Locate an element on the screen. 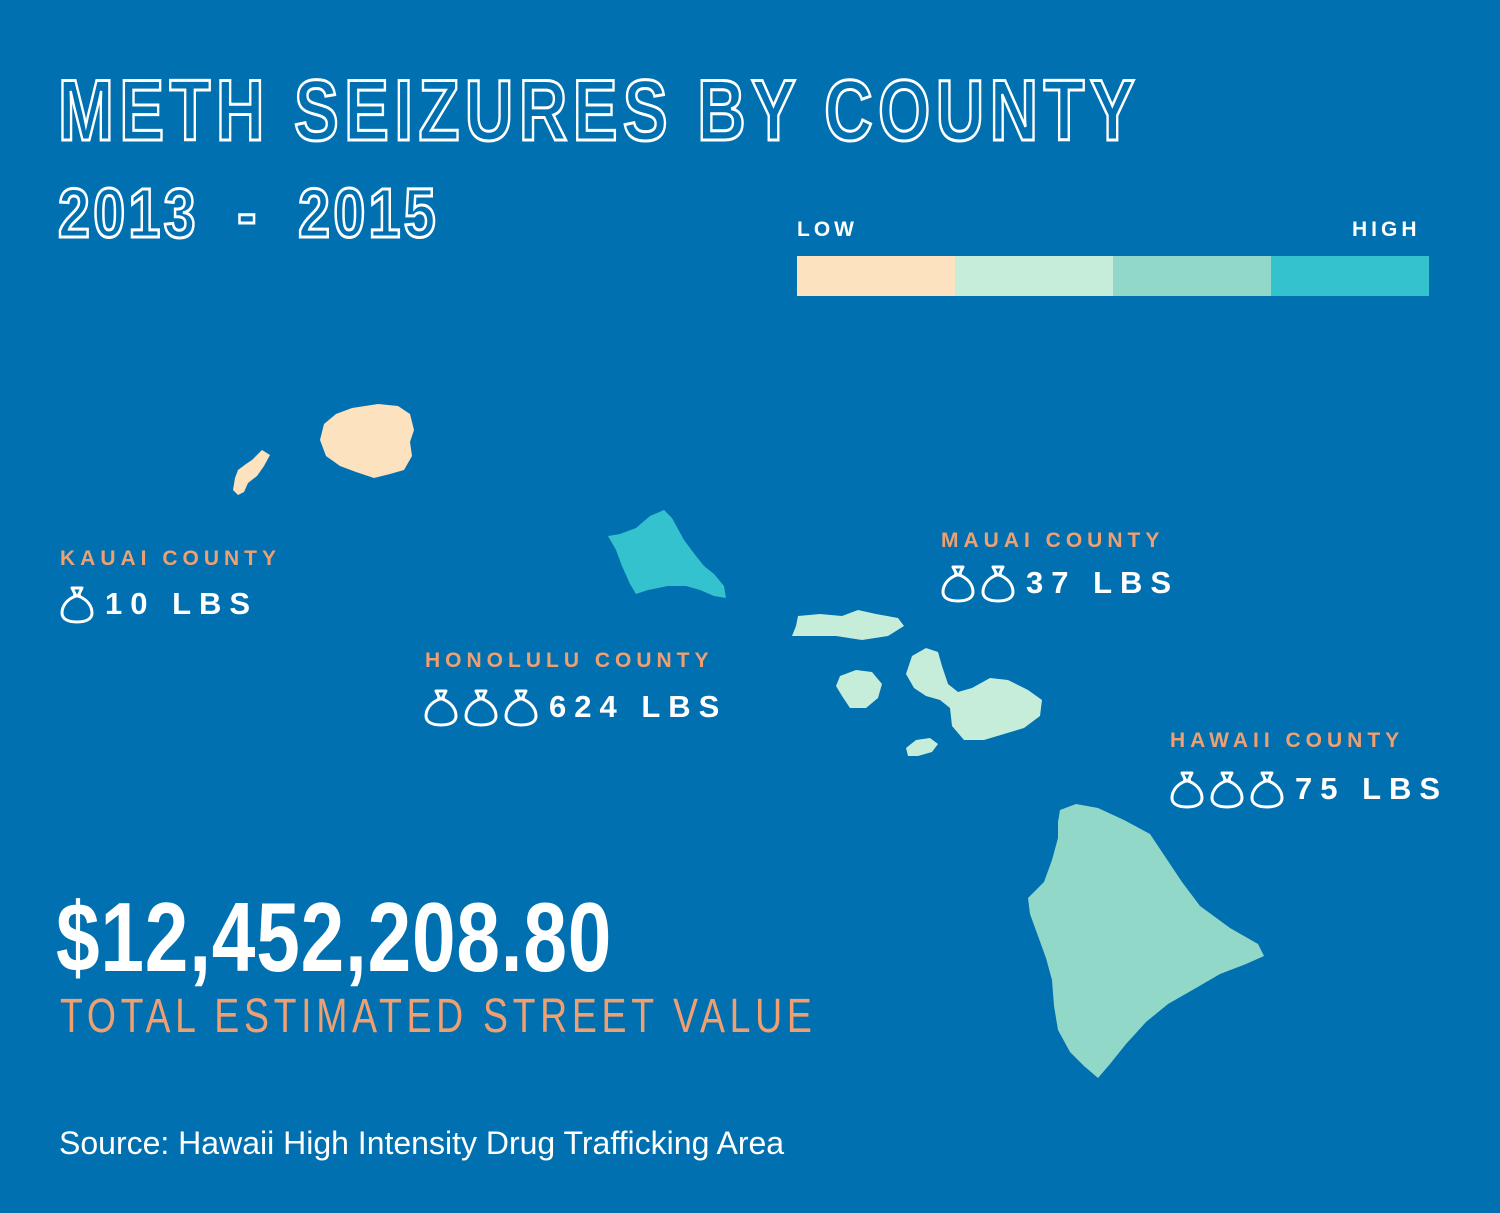  county-name-kauai: KAUAI COUNTY is located at coordinates (170, 558).